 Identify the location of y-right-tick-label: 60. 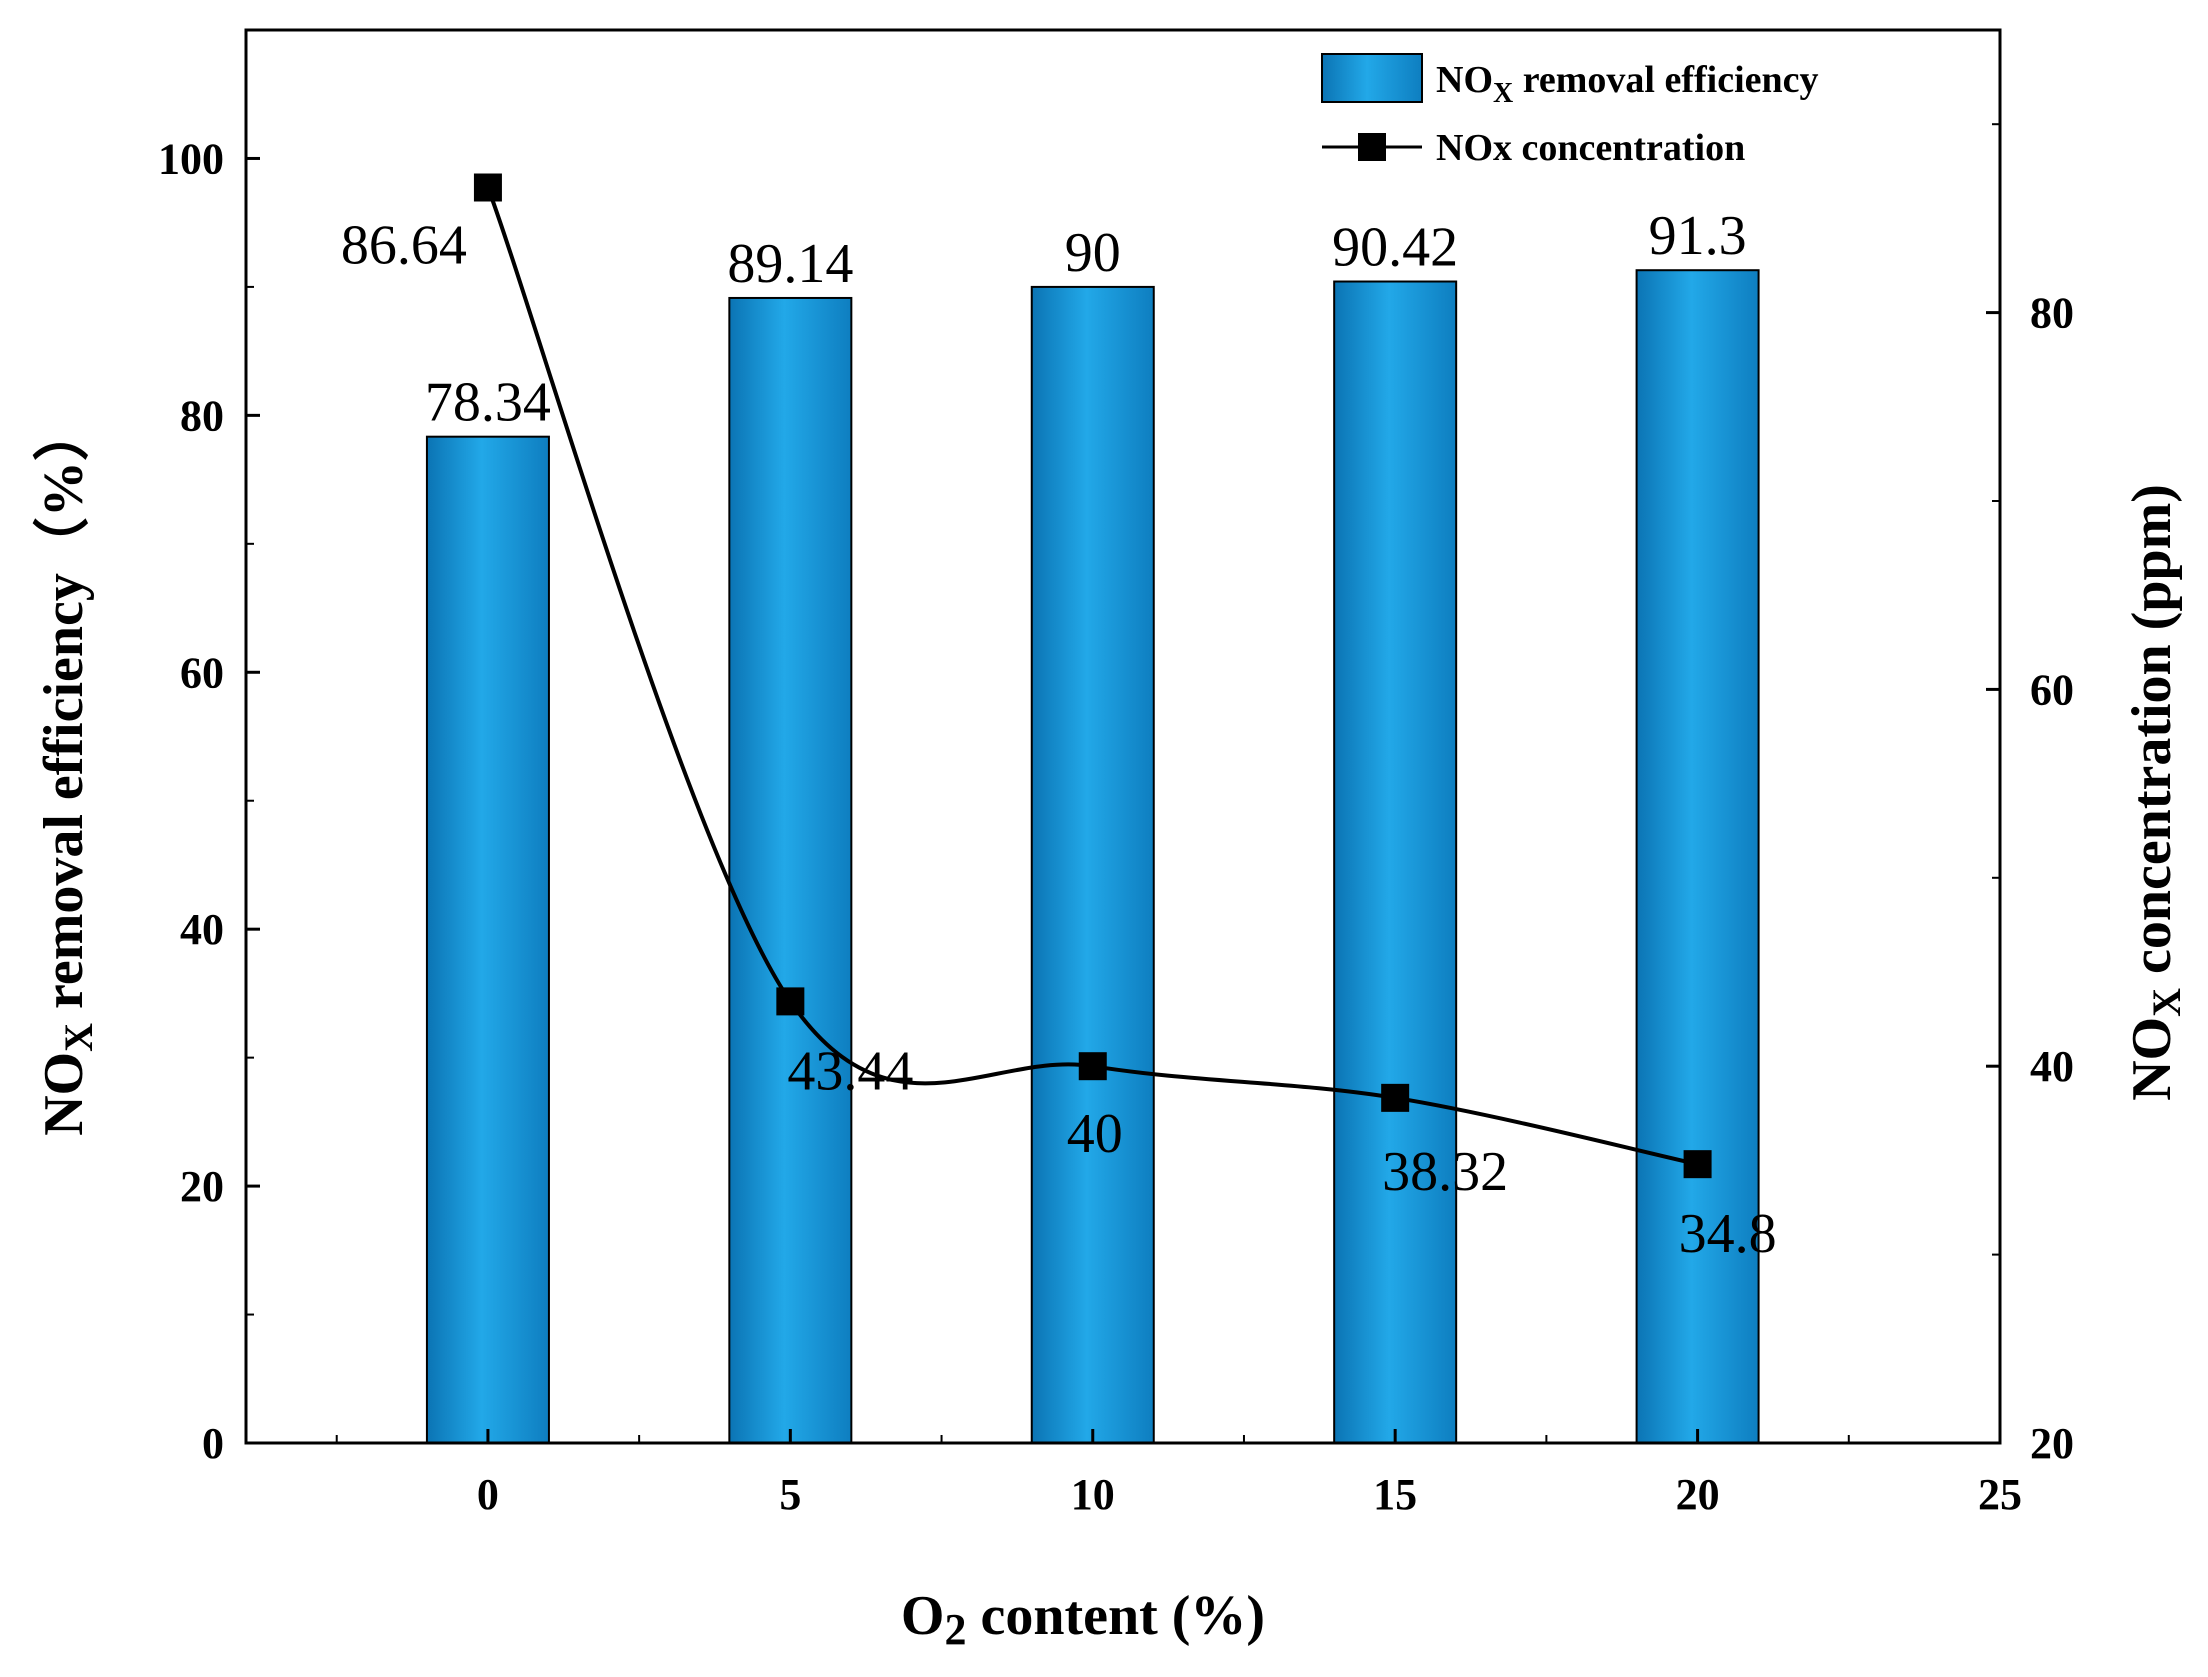
(2052, 689).